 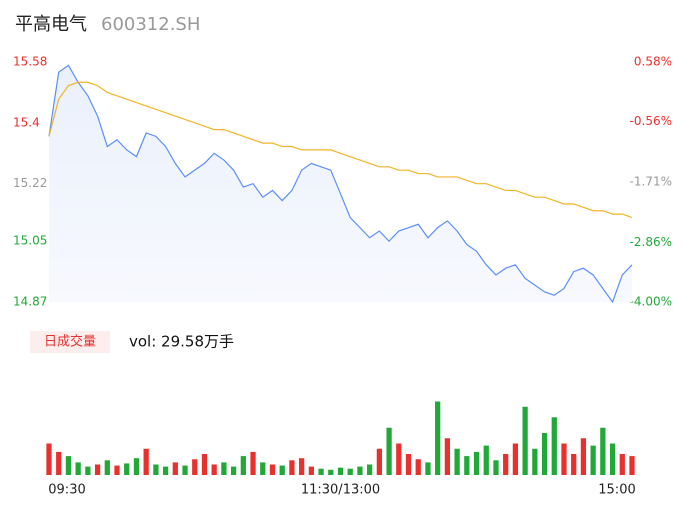 What do you see at coordinates (616, 490) in the screenshot?
I see `x-tick-label: 15:00` at bounding box center [616, 490].